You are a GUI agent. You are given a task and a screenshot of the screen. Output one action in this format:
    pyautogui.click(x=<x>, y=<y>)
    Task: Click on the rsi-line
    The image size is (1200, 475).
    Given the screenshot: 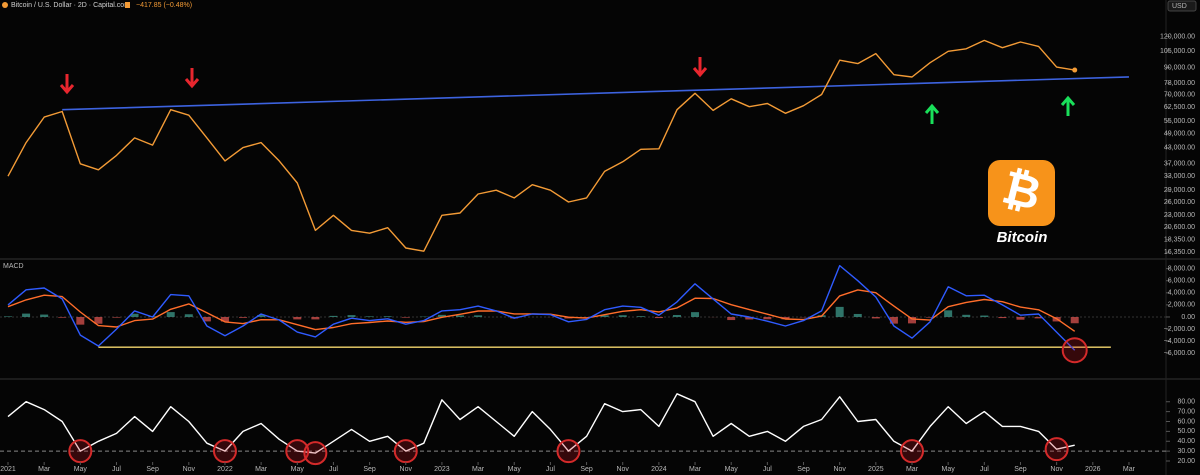 What is the action you would take?
    pyautogui.click(x=541, y=423)
    